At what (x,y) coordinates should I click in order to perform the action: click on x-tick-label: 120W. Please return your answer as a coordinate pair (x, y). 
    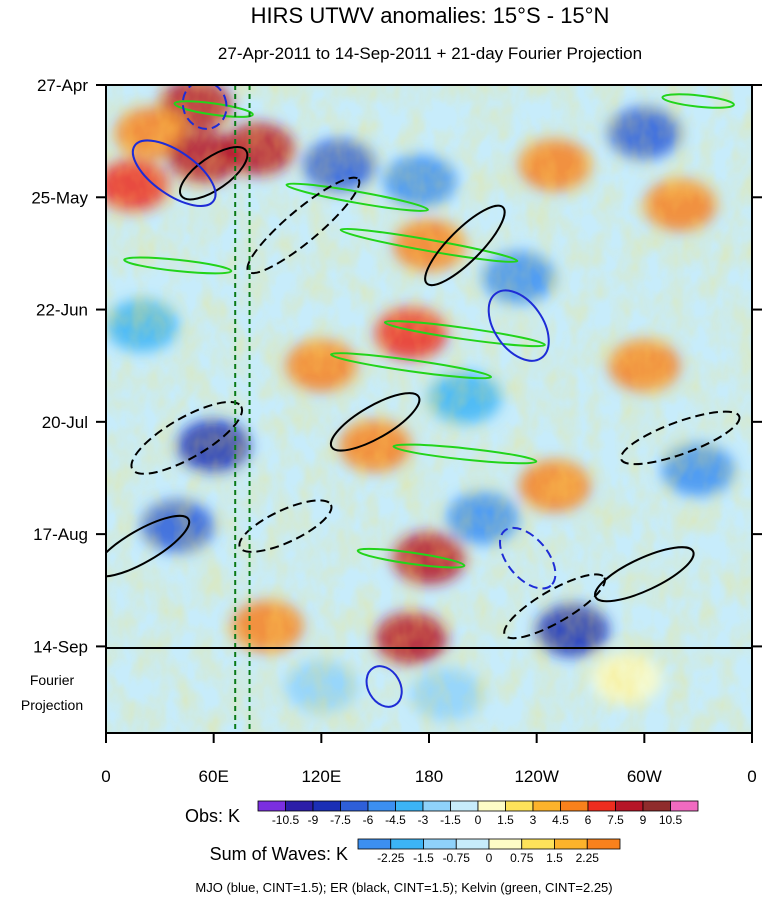
    Looking at the image, I should click on (536, 776).